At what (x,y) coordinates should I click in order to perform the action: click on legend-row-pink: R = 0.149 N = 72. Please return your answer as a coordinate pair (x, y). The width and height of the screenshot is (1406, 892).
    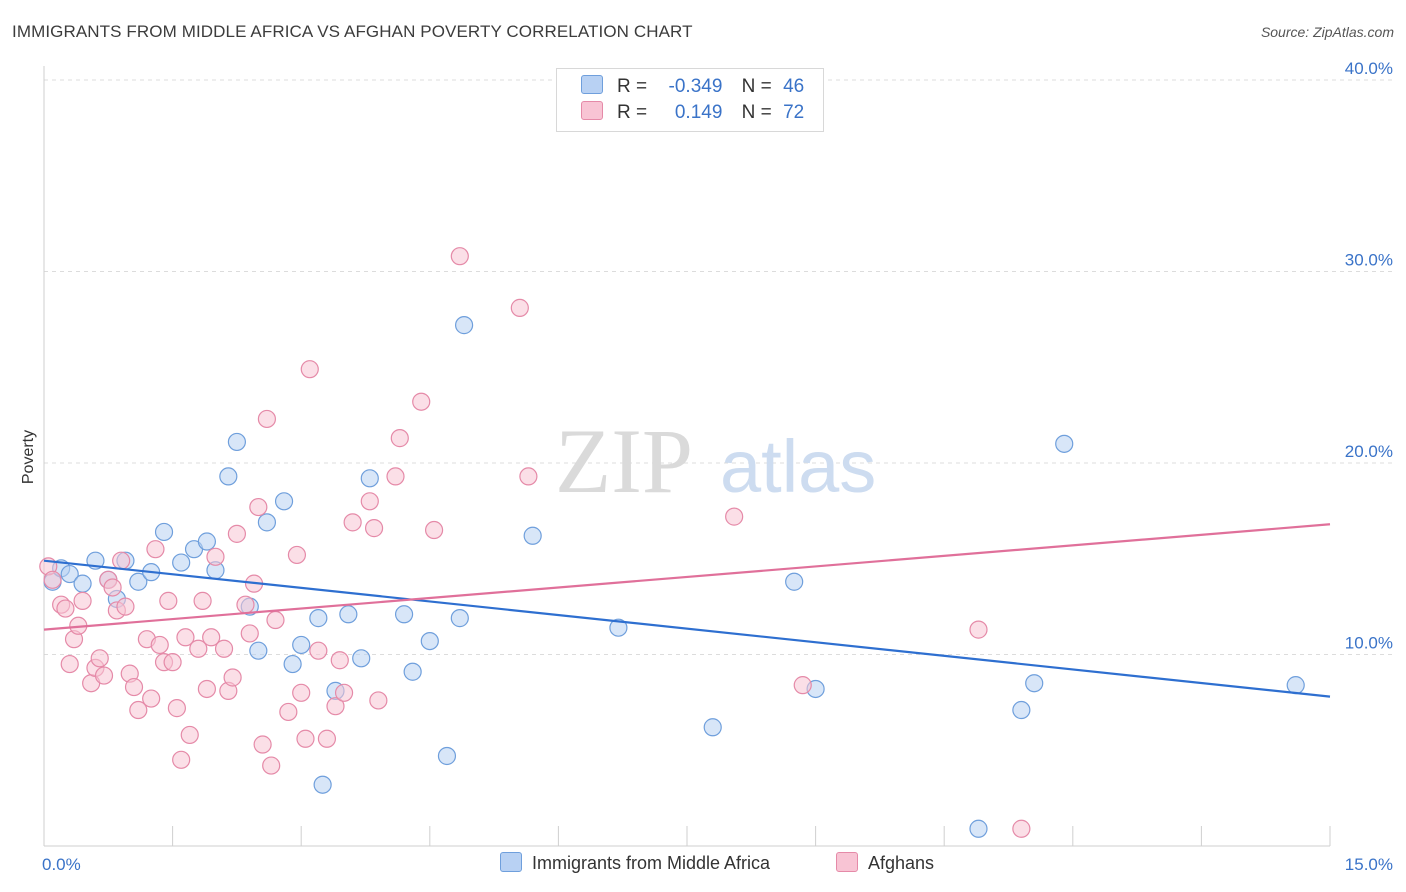
    Looking at the image, I should click on (692, 113).